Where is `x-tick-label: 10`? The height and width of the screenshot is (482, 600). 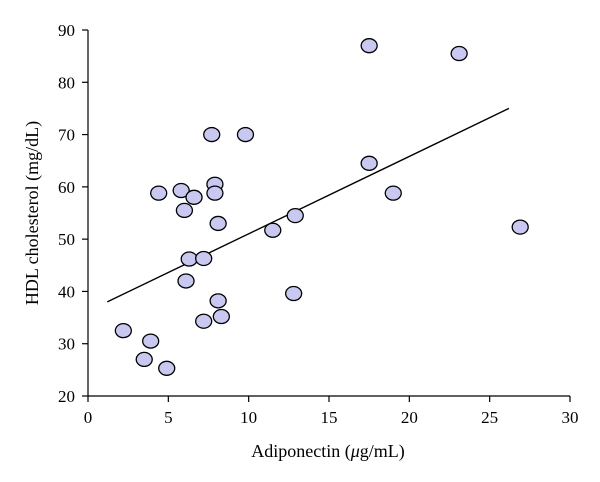 x-tick-label: 10 is located at coordinates (248, 417).